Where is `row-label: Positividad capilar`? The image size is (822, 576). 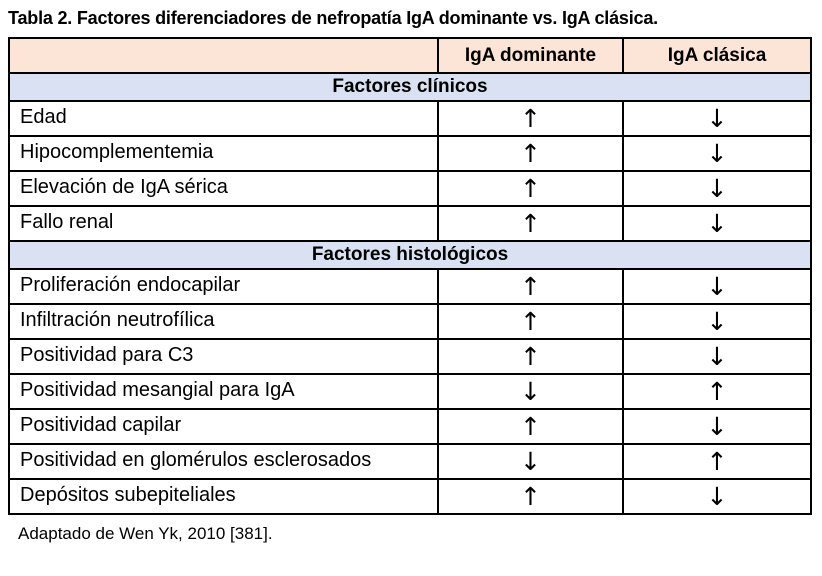 row-label: Positividad capilar is located at coordinates (223, 426).